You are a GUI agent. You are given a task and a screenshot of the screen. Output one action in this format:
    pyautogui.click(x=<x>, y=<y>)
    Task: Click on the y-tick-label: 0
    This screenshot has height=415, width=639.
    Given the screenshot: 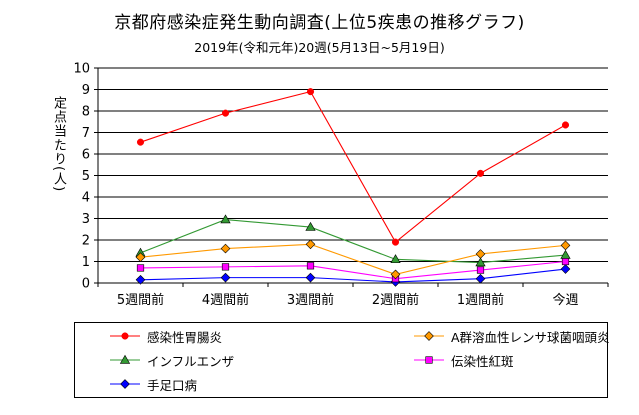 What is the action you would take?
    pyautogui.click(x=86, y=284)
    